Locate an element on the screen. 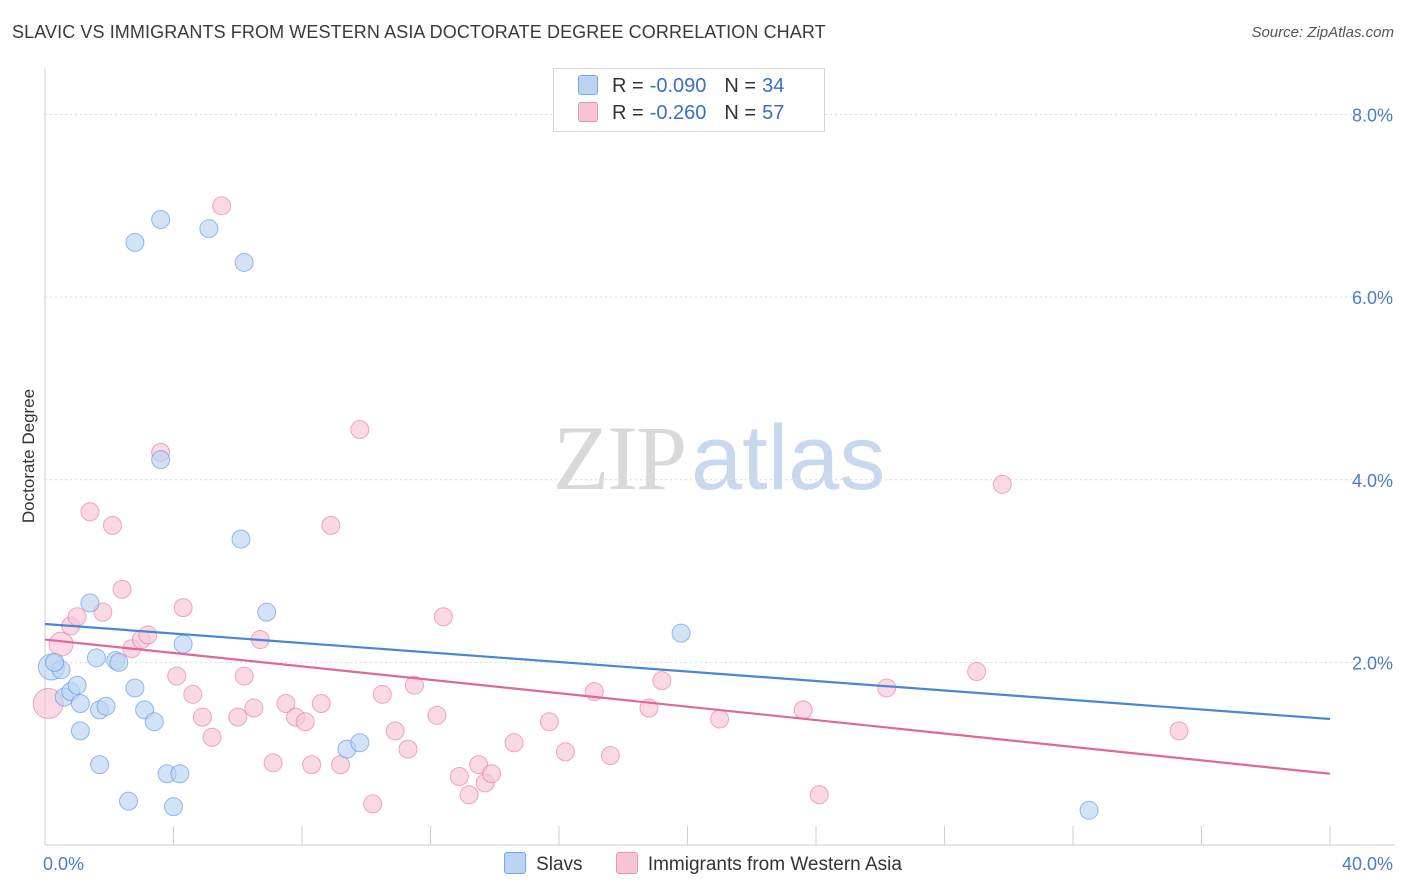 The width and height of the screenshot is (1406, 892). y-tick-label: 6.0% is located at coordinates (1372, 298).